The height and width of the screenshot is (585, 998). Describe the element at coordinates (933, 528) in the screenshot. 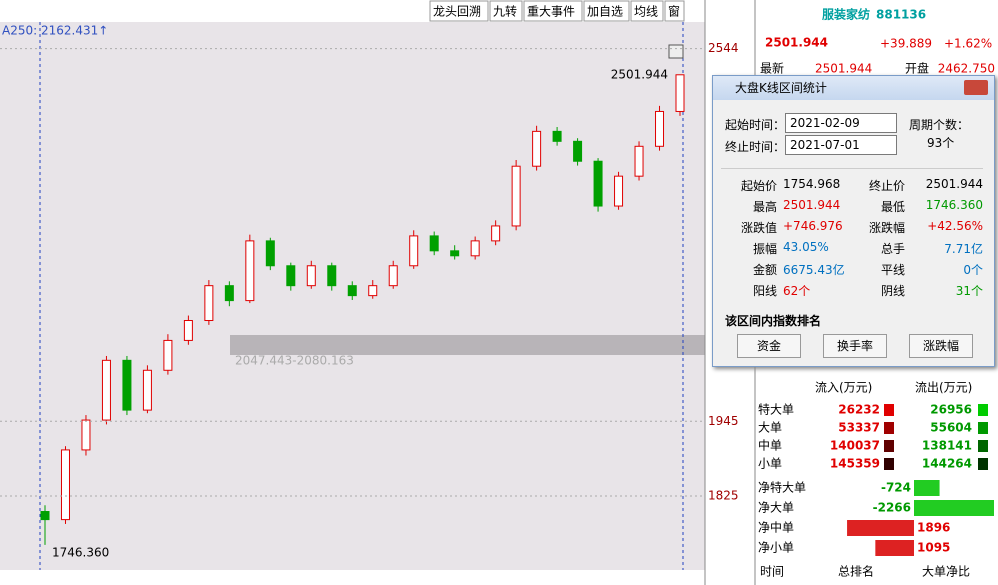

I see `net-value: 1896` at that location.